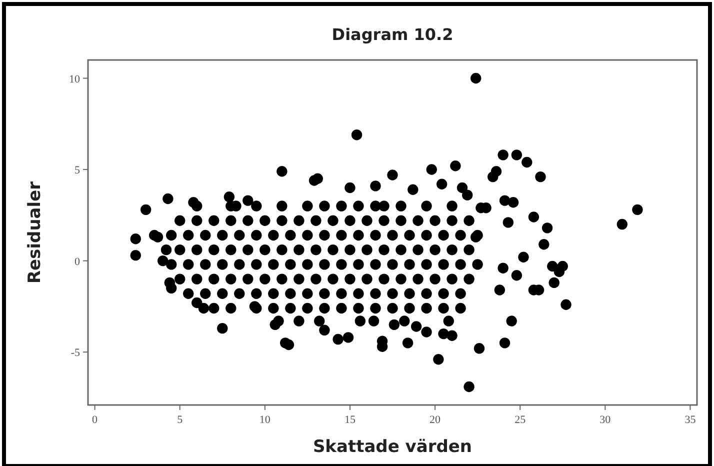 The height and width of the screenshot is (466, 714). Describe the element at coordinates (180, 420) in the screenshot. I see `x-tick-label: 5` at that location.